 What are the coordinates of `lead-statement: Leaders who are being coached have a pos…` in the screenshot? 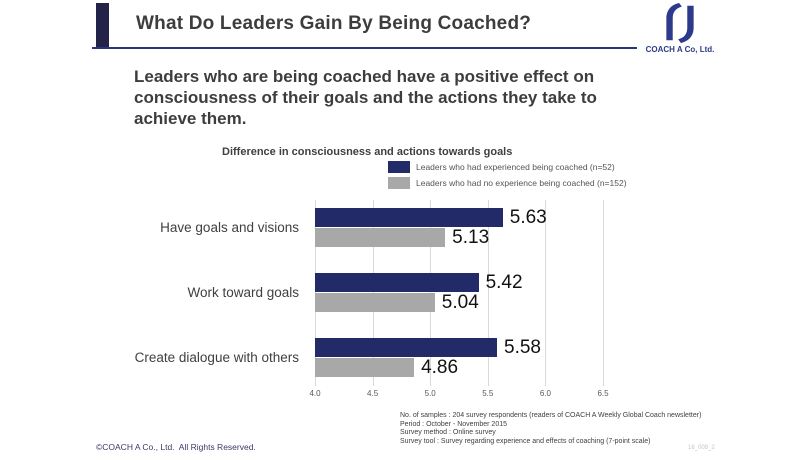 It's located at (365, 97).